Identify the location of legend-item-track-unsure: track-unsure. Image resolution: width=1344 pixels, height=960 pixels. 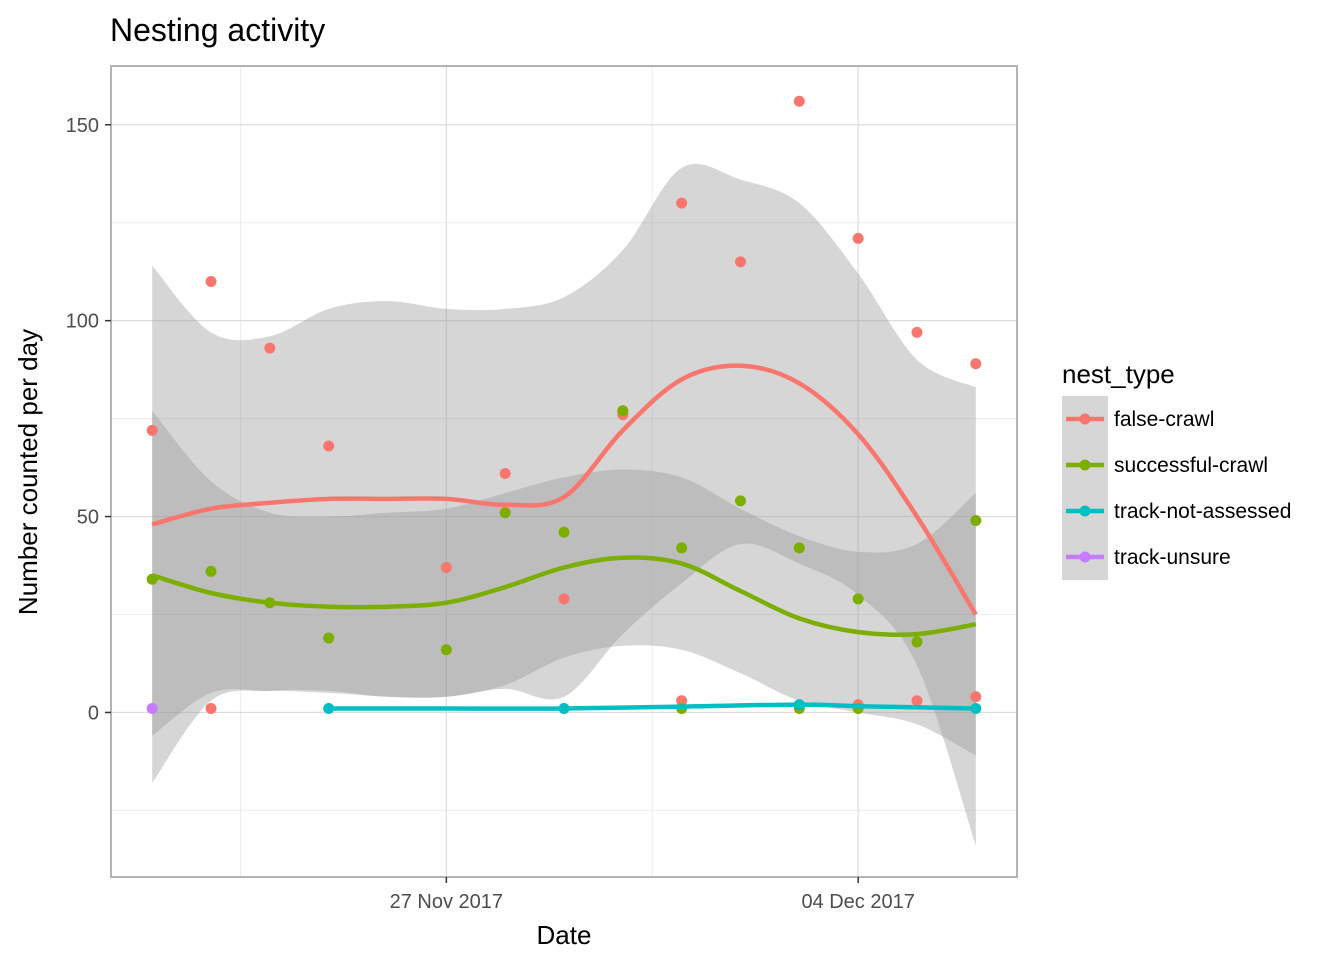
(1146, 557).